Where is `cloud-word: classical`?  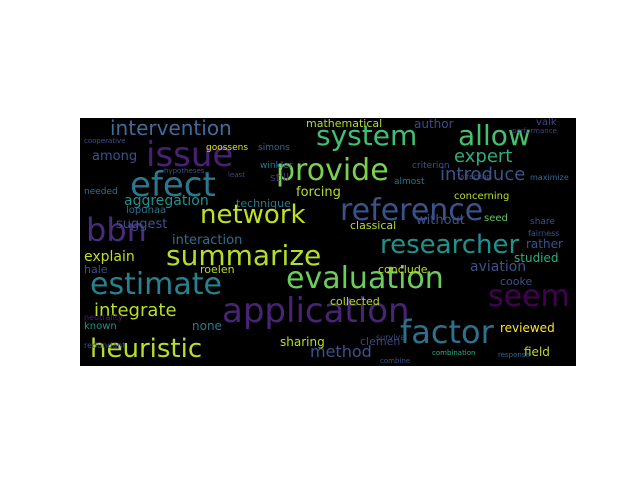
cloud-word: classical is located at coordinates (373, 225).